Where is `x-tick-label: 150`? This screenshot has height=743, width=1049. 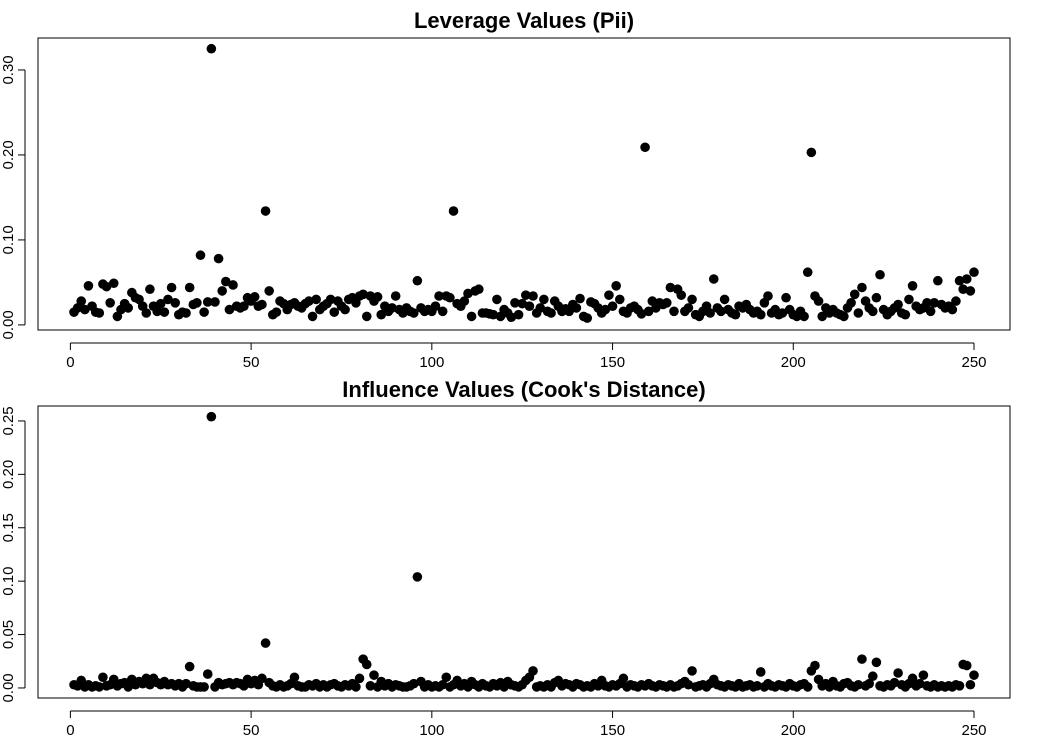
x-tick-label: 150 is located at coordinates (612, 362).